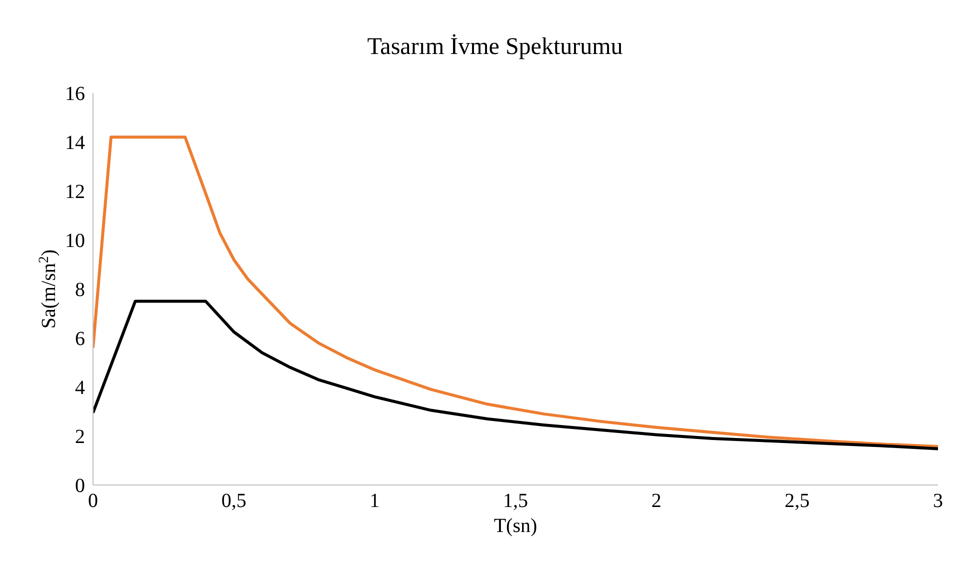 The width and height of the screenshot is (966, 578). I want to click on x-tick-label: 3, so click(938, 501).